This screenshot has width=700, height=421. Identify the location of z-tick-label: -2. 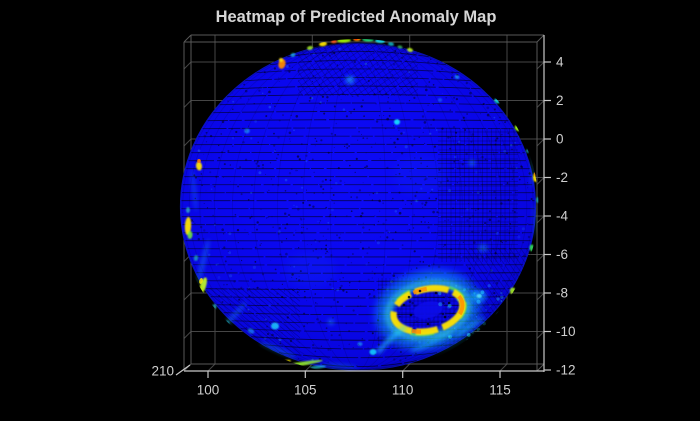
(562, 177).